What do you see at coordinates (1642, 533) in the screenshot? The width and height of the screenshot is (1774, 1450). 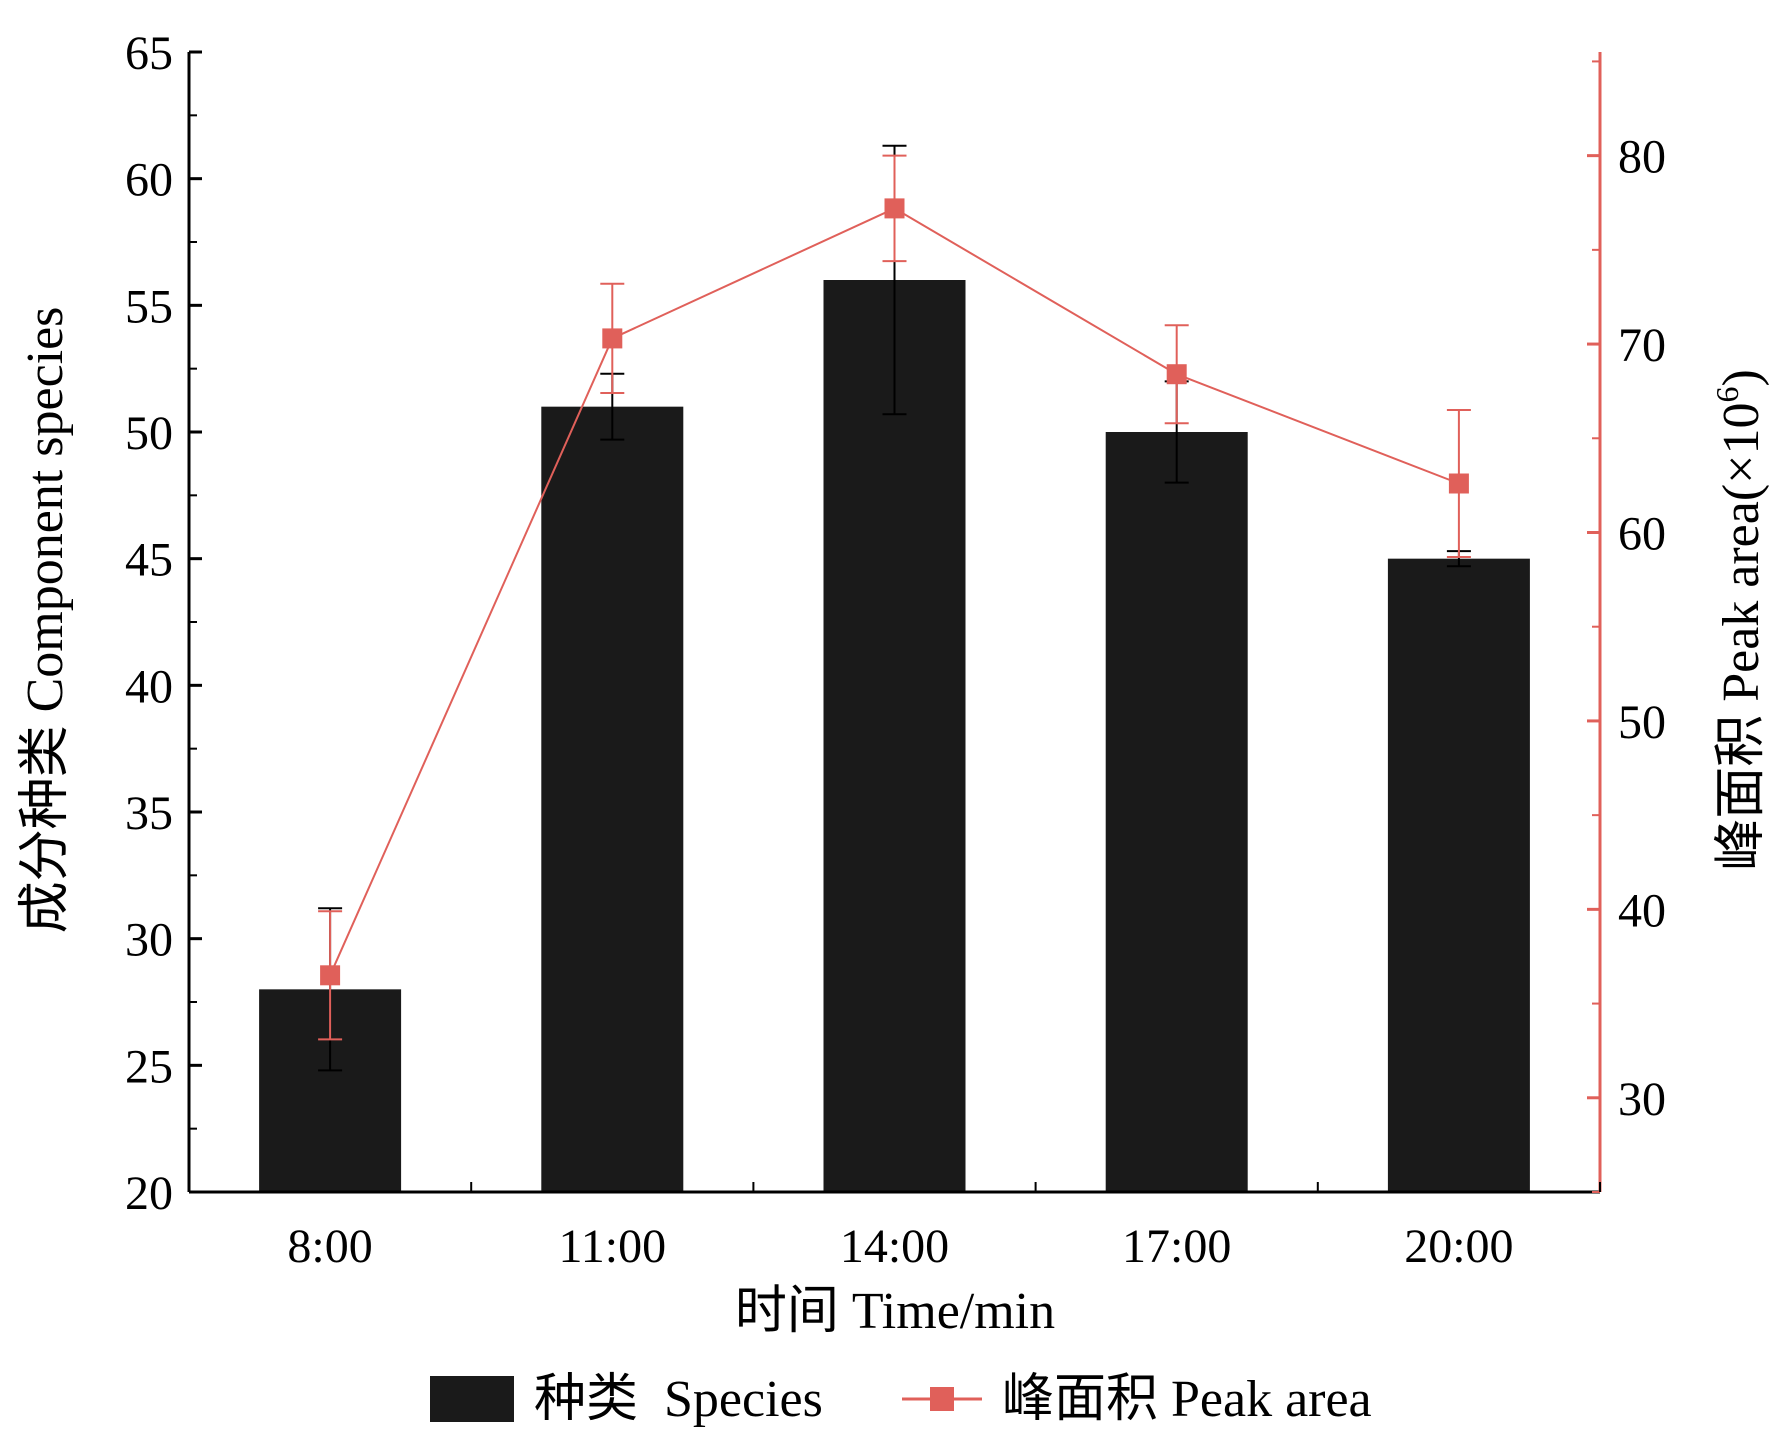 I see `y2-tick-label: 60` at bounding box center [1642, 533].